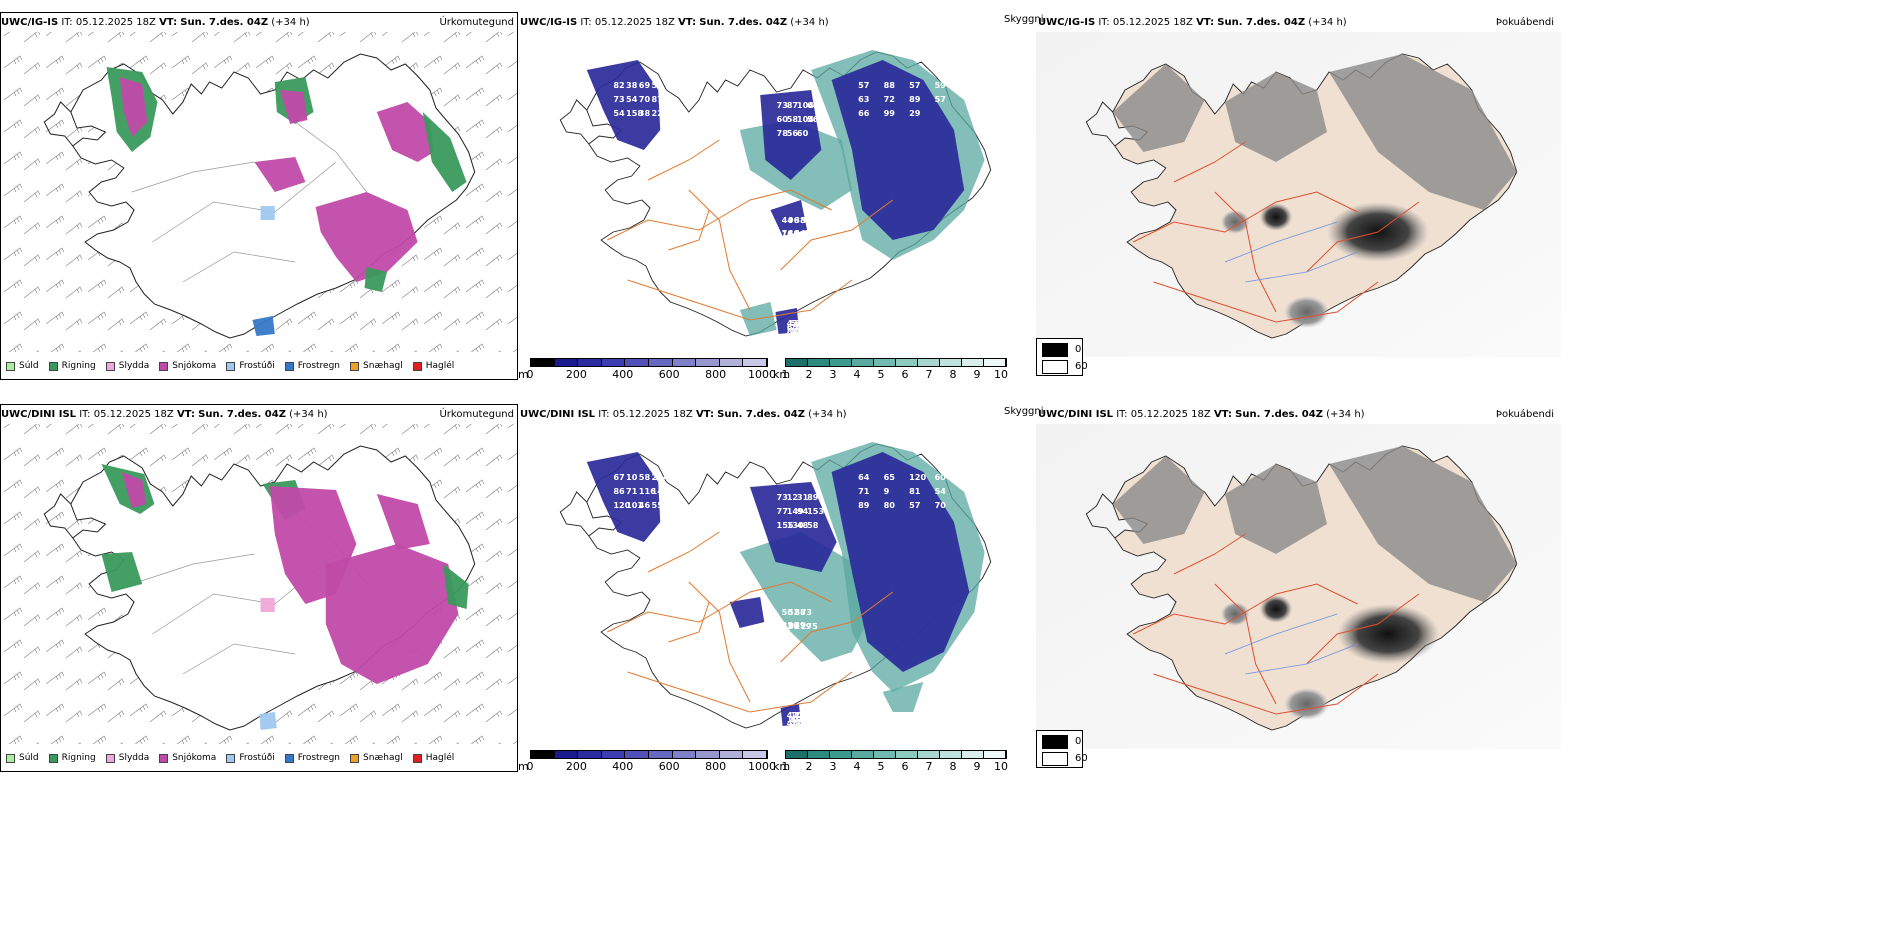  I want to click on colorbar-tick: 400, so click(623, 766).